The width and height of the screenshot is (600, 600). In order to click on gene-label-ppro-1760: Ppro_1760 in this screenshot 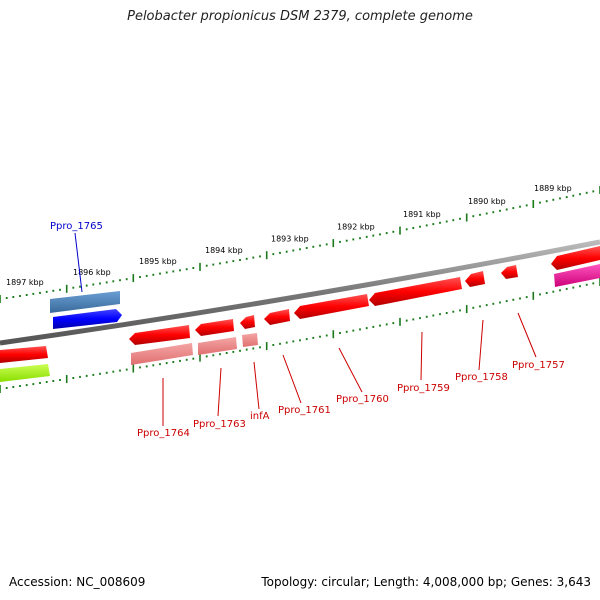, I will do `click(362, 399)`.